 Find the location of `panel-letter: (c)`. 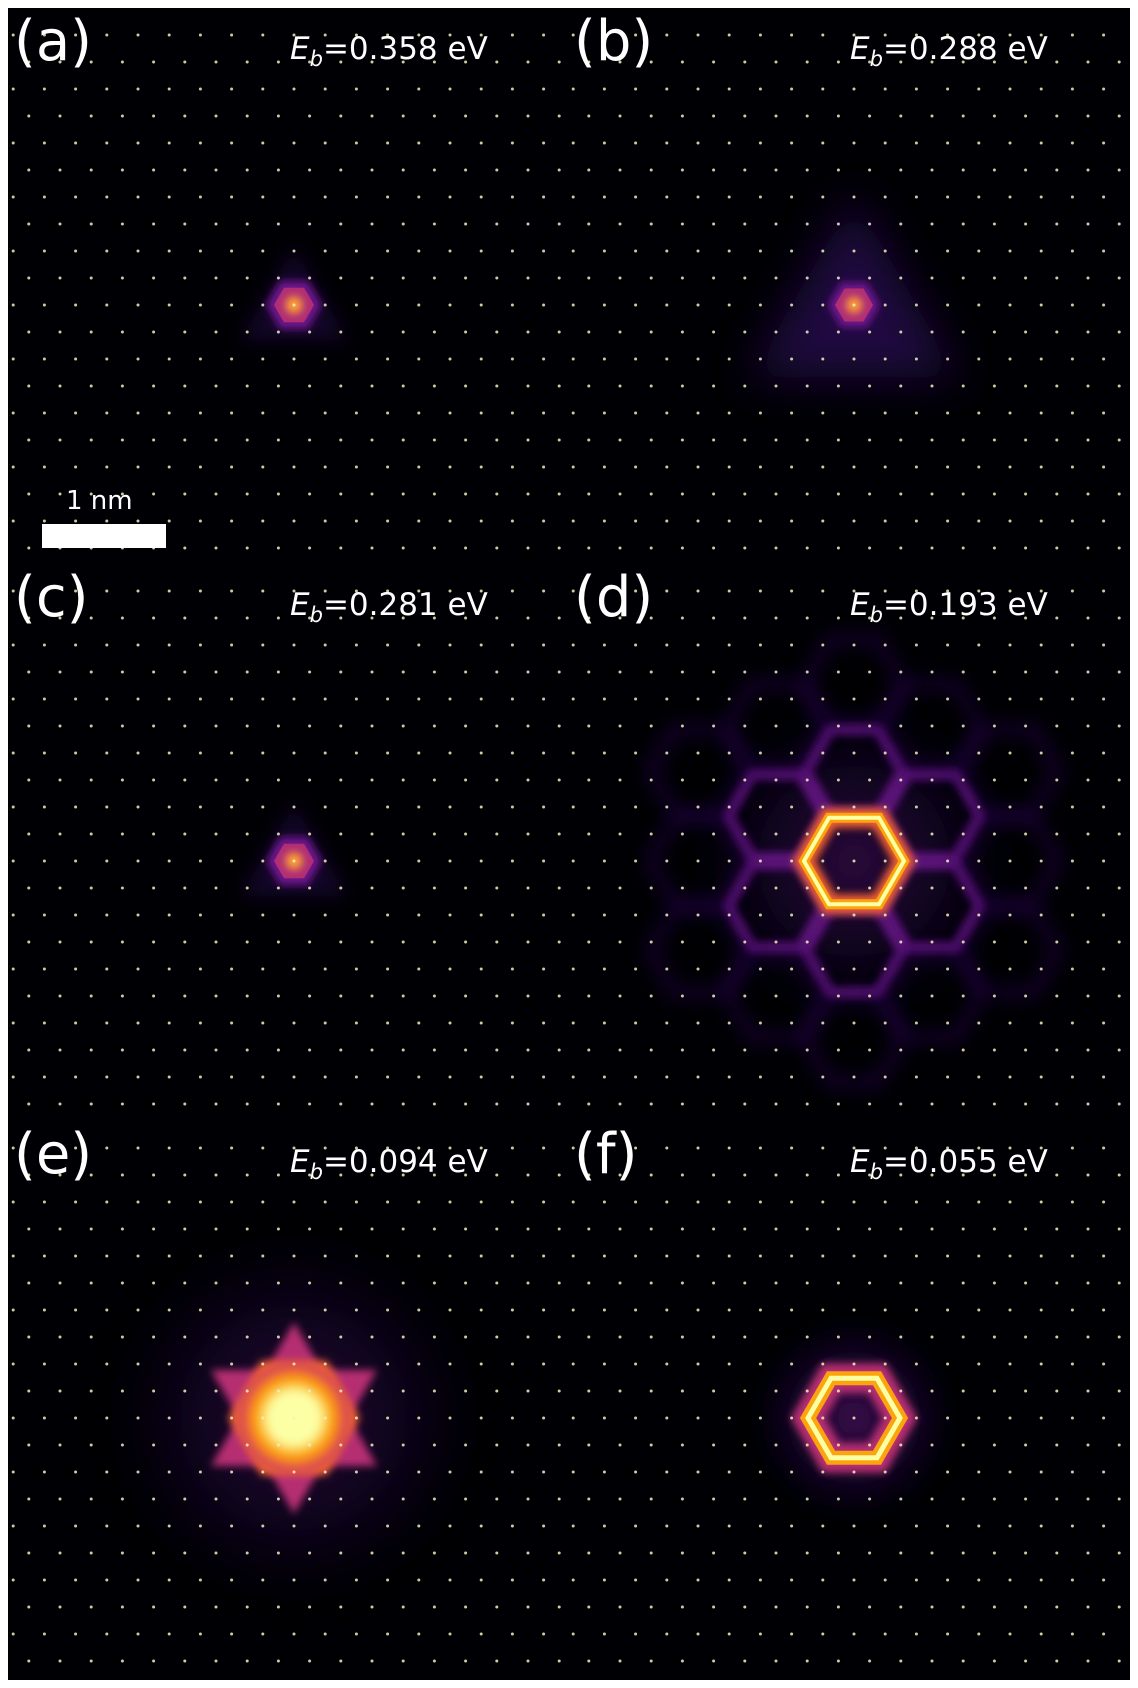

panel-letter: (c) is located at coordinates (51, 597).